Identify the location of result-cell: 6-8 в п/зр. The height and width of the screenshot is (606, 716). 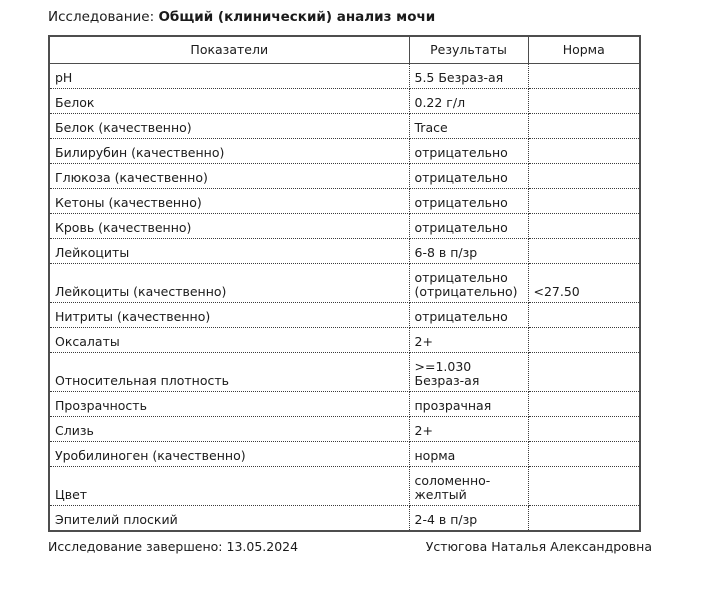
(468, 251).